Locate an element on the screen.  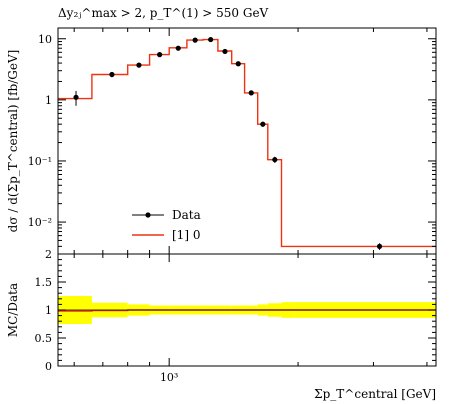
y-tick-label: 10 is located at coordinates (45, 39).